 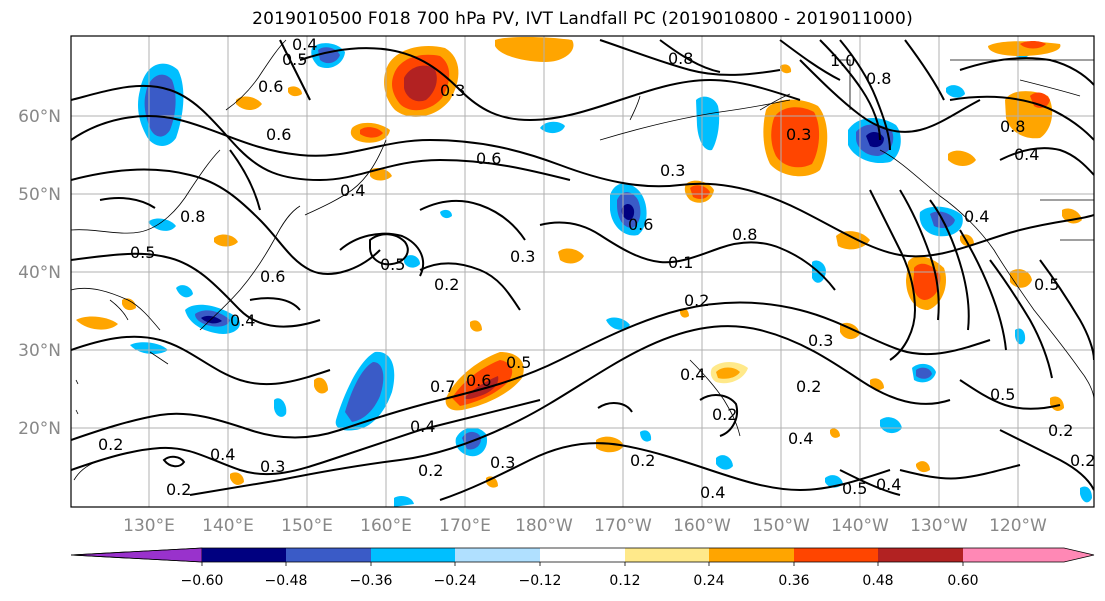 I want to click on lon-label: 140°E, so click(x=228, y=526).